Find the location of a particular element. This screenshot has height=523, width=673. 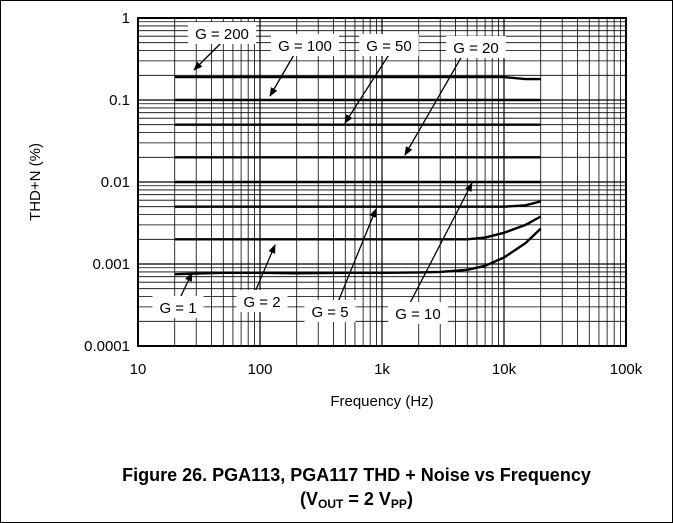

x-tick-label: 10k is located at coordinates (504, 369).